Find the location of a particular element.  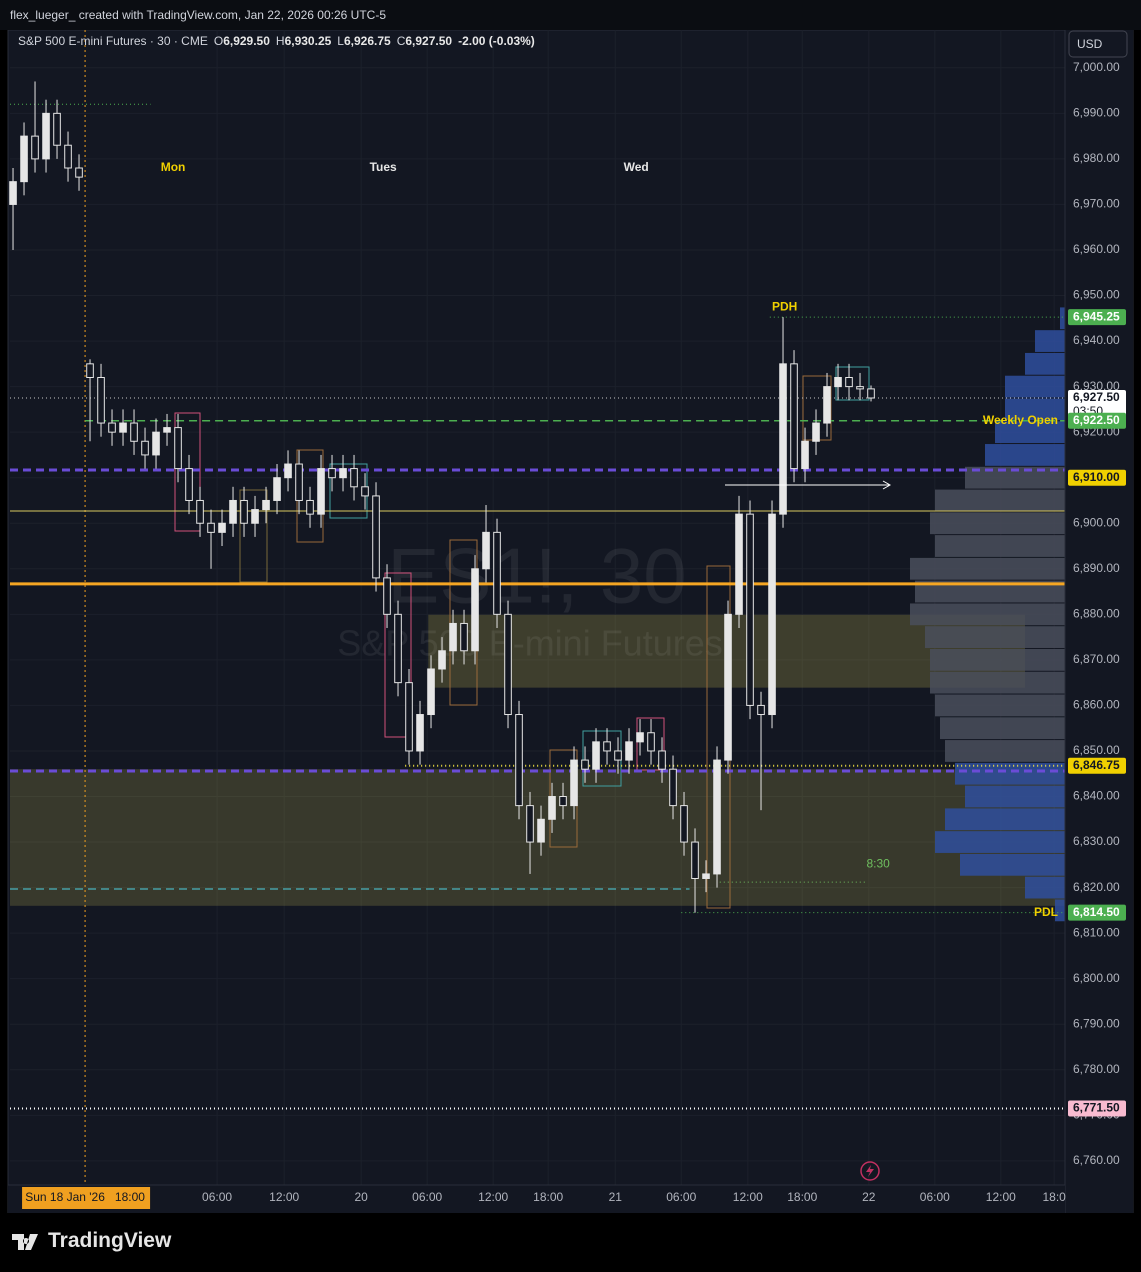

y-tick-label: 6,890.00 is located at coordinates (1096, 568).